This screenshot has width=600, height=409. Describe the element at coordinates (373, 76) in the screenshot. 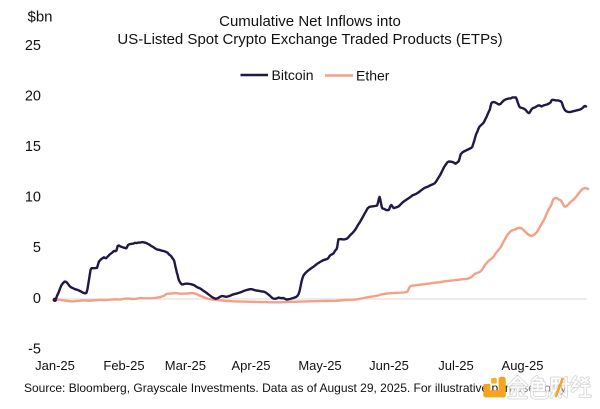

I see `svg-text: Ether` at that location.